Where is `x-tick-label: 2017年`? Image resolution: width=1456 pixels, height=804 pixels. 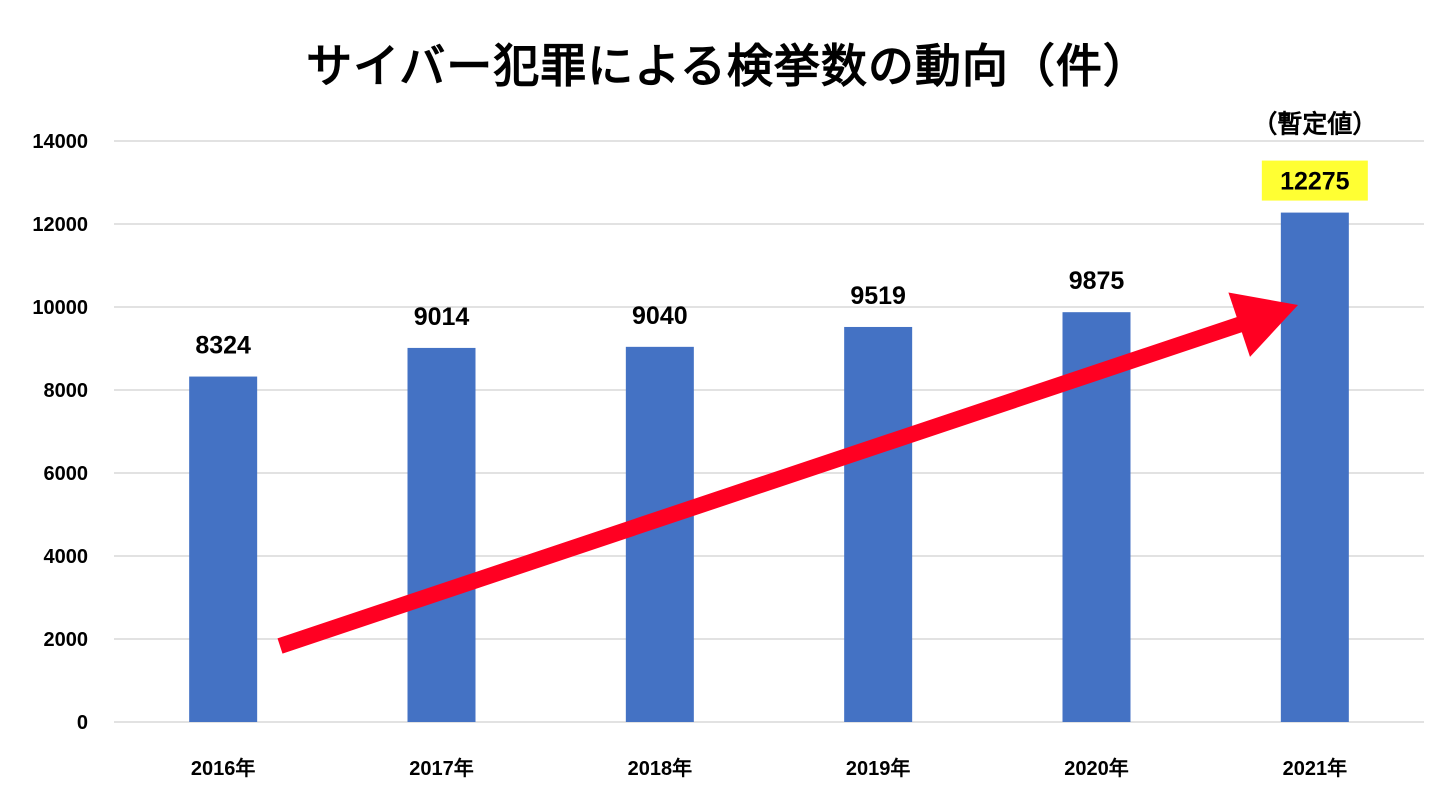 x-tick-label: 2017年 is located at coordinates (441, 768).